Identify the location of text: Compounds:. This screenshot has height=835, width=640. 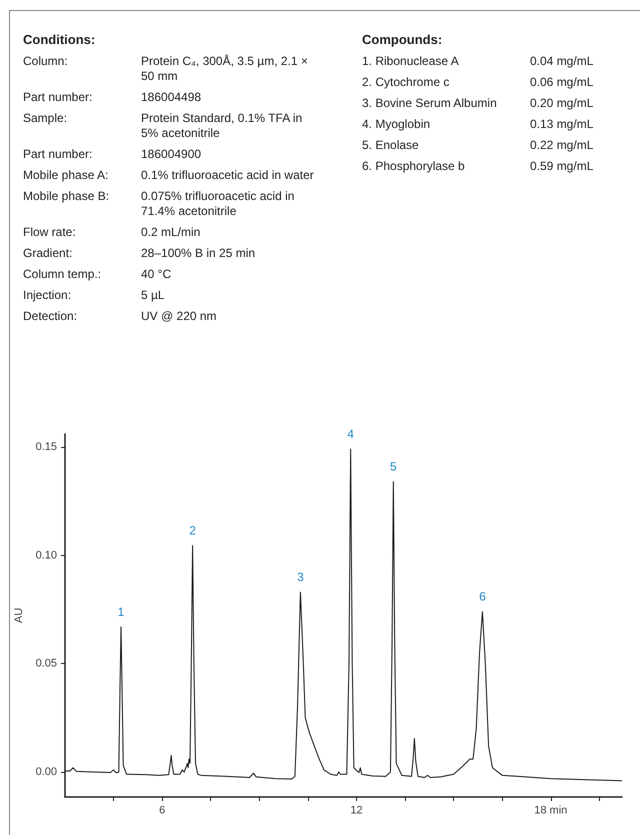
(403, 39).